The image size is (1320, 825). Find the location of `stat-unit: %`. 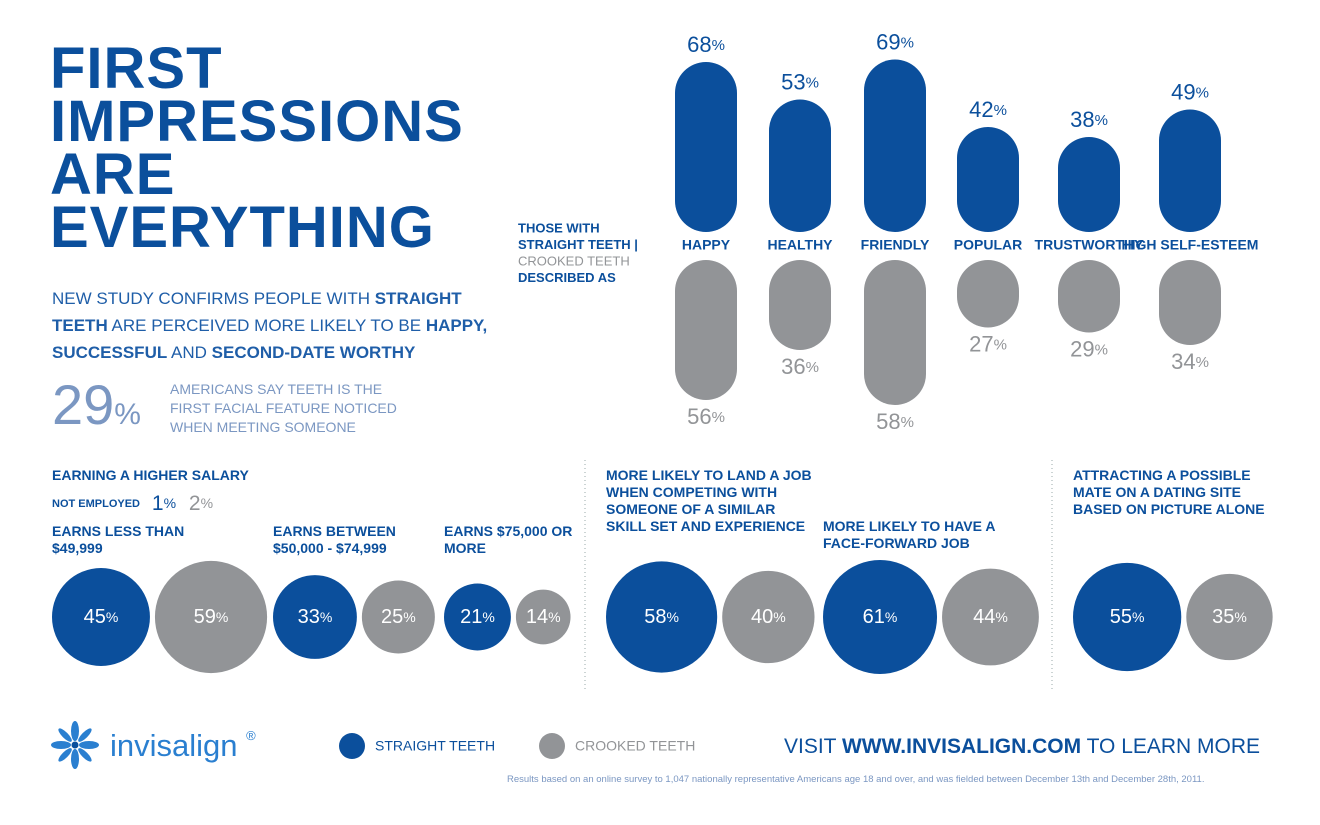

stat-unit: % is located at coordinates (127, 414).